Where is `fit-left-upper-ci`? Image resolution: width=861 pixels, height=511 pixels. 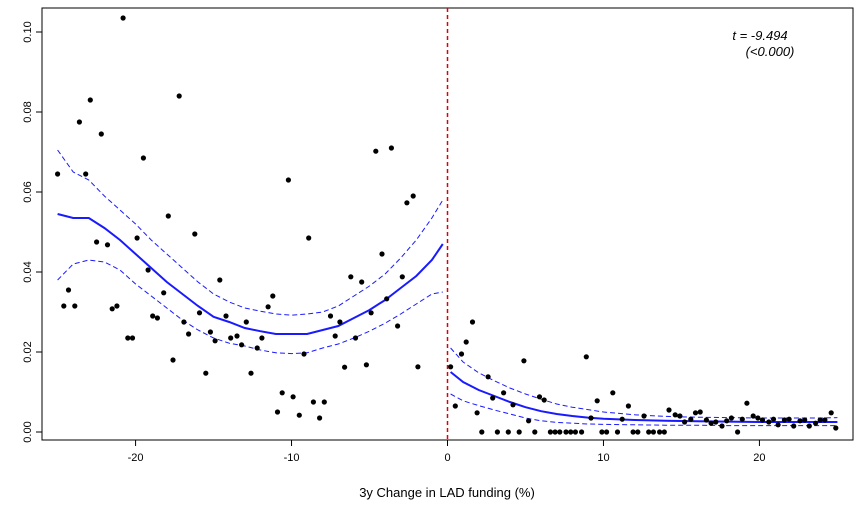 fit-left-upper-ci is located at coordinates (250, 232).